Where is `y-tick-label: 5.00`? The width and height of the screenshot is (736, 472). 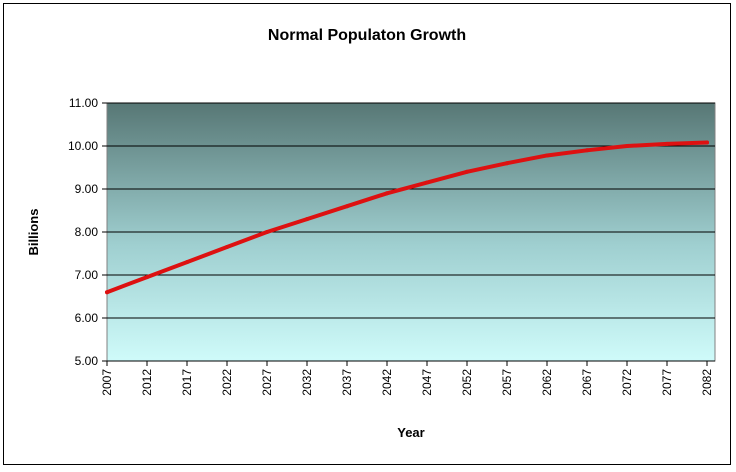 y-tick-label: 5.00 is located at coordinates (87, 361).